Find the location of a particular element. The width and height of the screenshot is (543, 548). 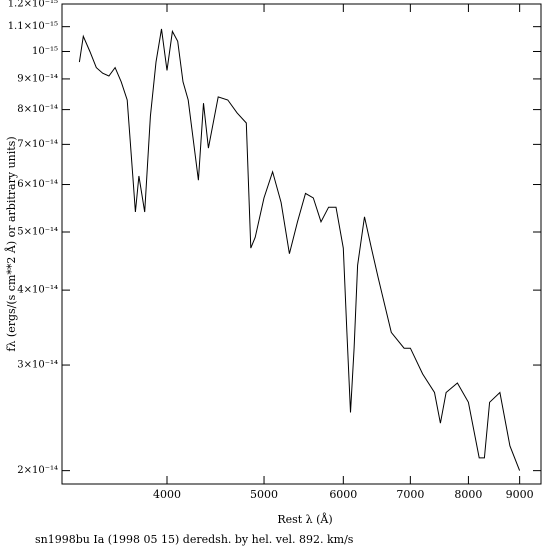

y-tick-label: 2×10⁻¹⁴ is located at coordinates (37, 470).